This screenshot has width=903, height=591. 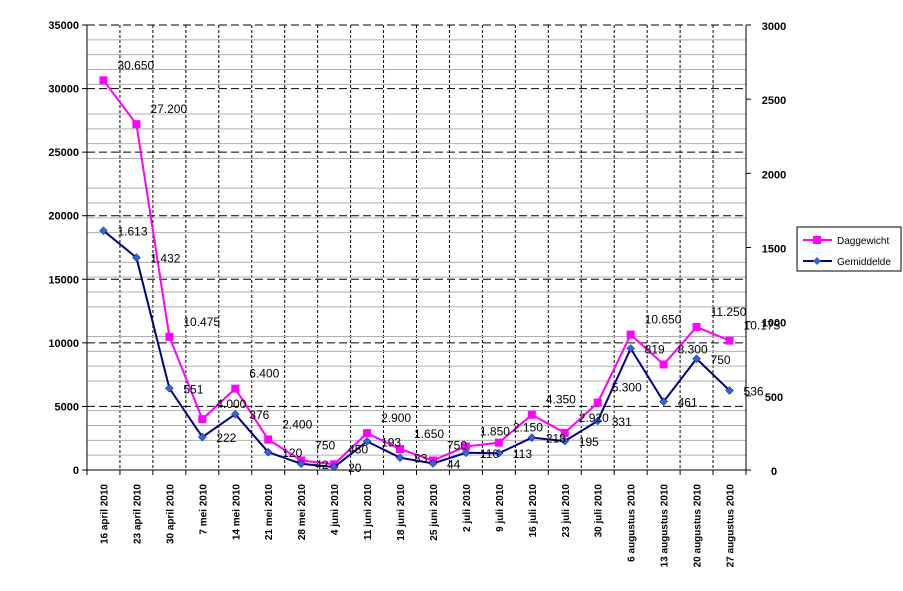 I want to click on right-axis-ticks: 0 500 1000 1500 2000 2500 3000, so click(x=766, y=249).